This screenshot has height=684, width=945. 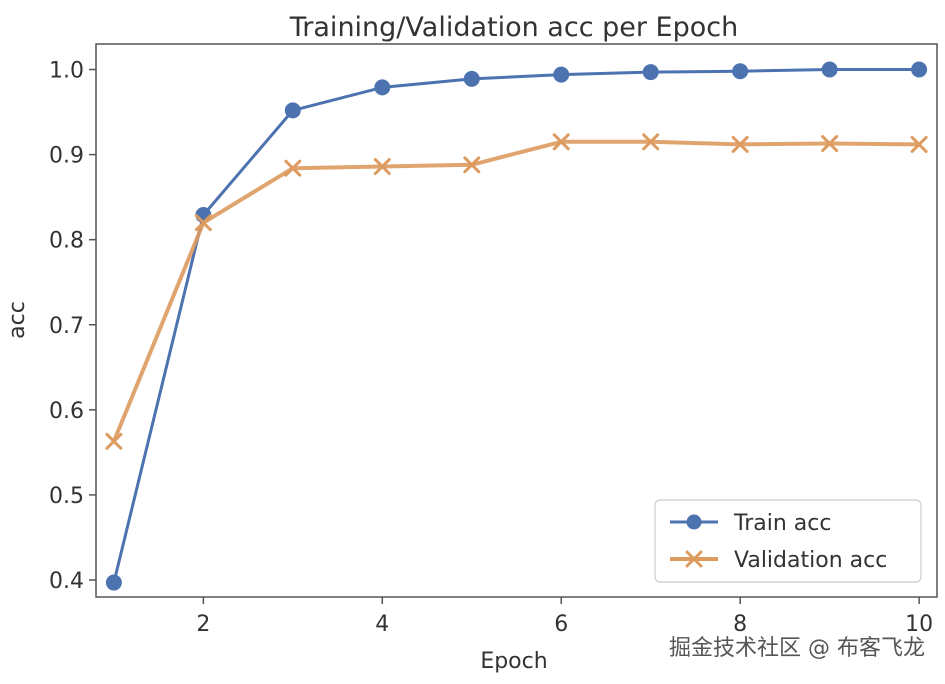 I want to click on legend-item-validation: Validation acc, so click(x=778, y=560).